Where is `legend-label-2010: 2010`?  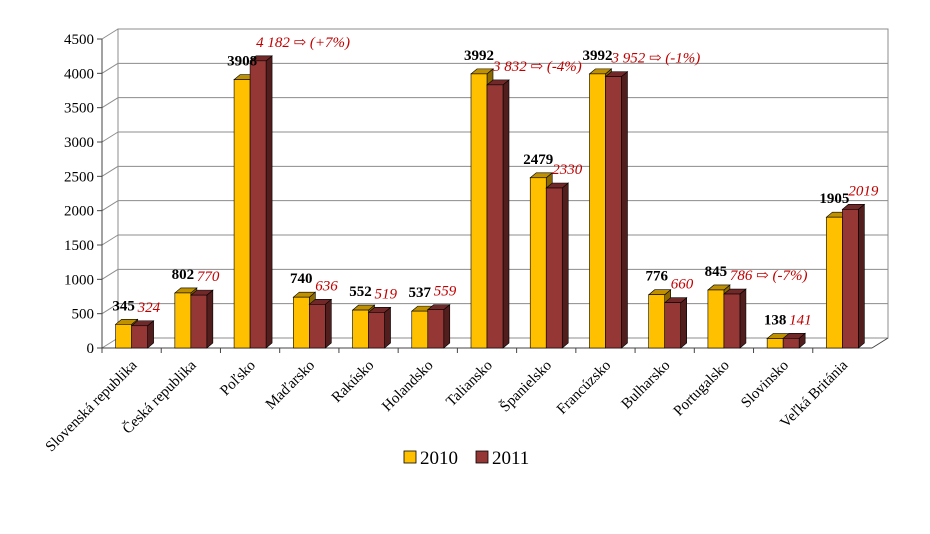
legend-label-2010: 2010 is located at coordinates (439, 458).